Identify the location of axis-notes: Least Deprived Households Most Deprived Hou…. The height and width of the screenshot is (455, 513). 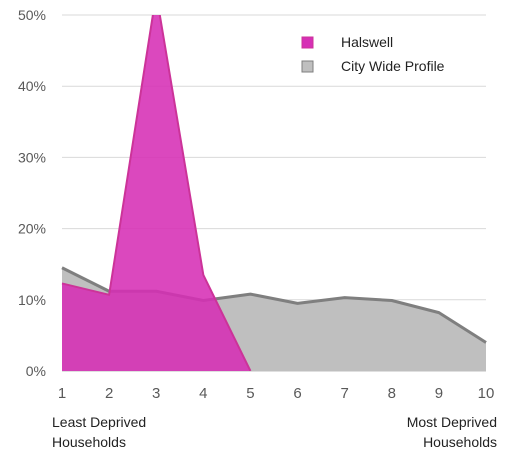
(274, 432).